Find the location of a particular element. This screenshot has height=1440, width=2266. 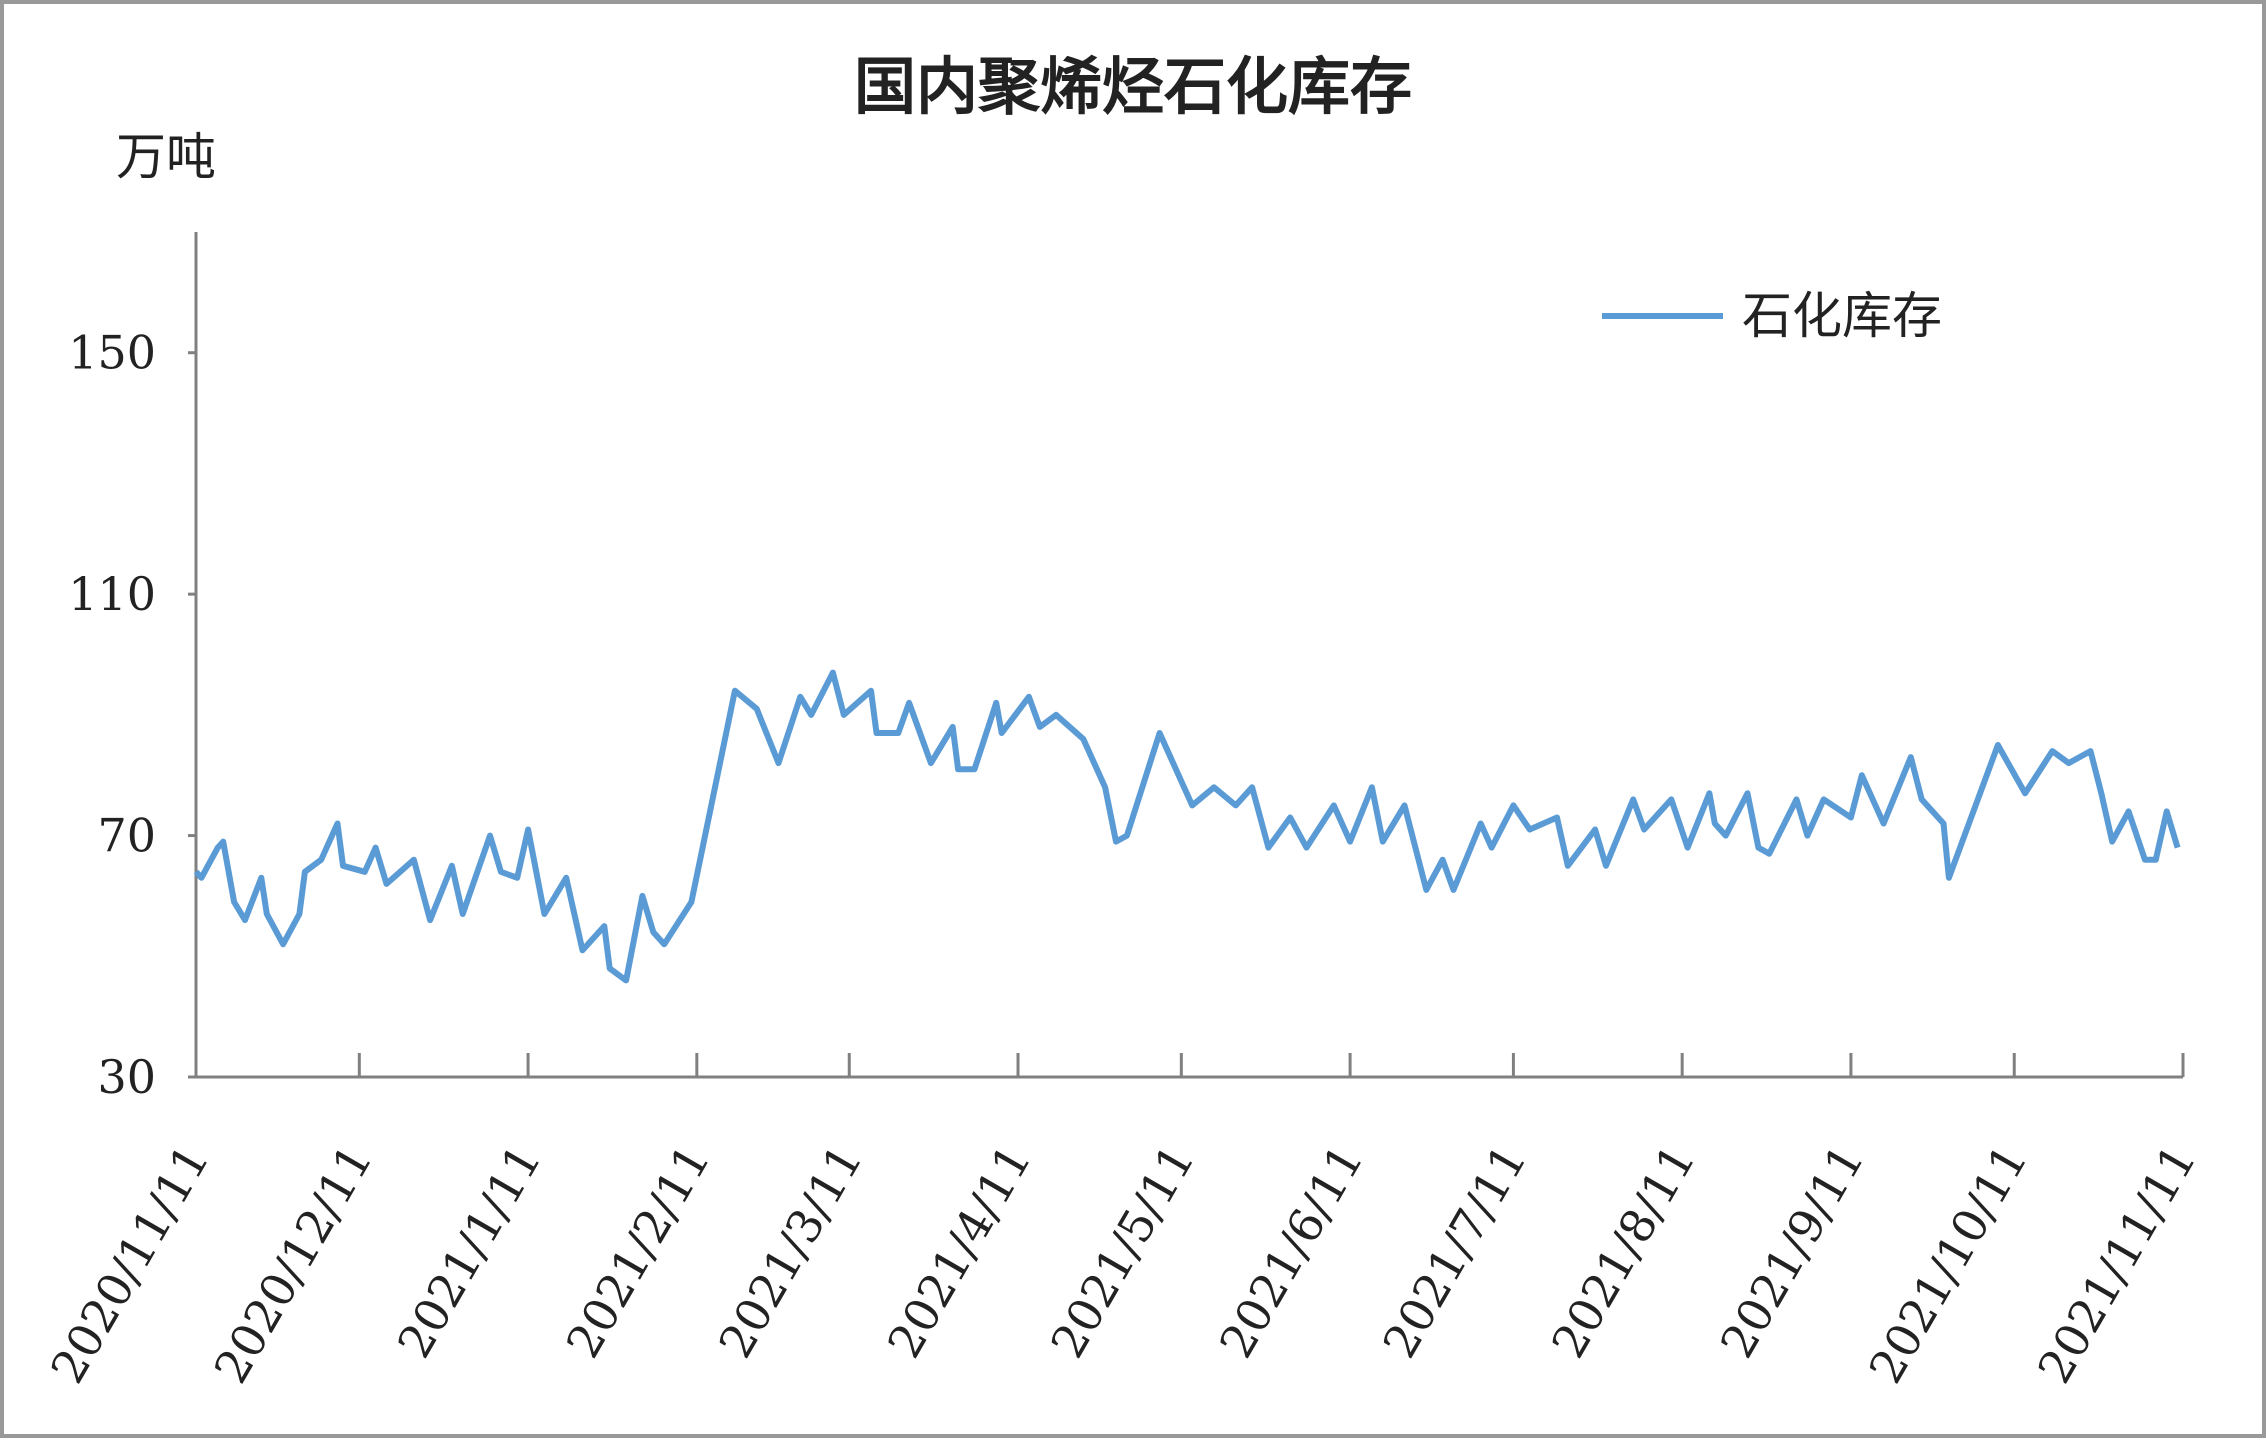

y-axis-label: 万吨 is located at coordinates (166, 157).